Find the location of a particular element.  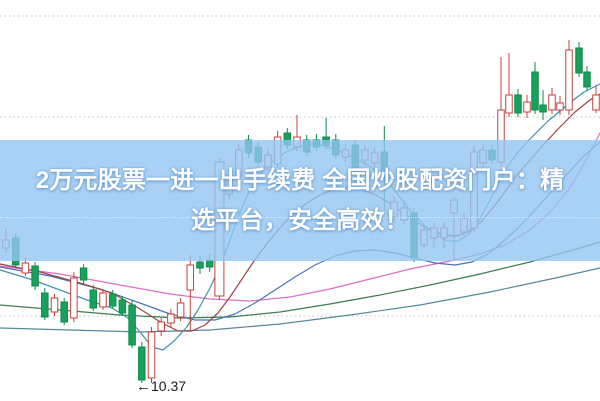

low-price-label: ←10.37 is located at coordinates (161, 386).